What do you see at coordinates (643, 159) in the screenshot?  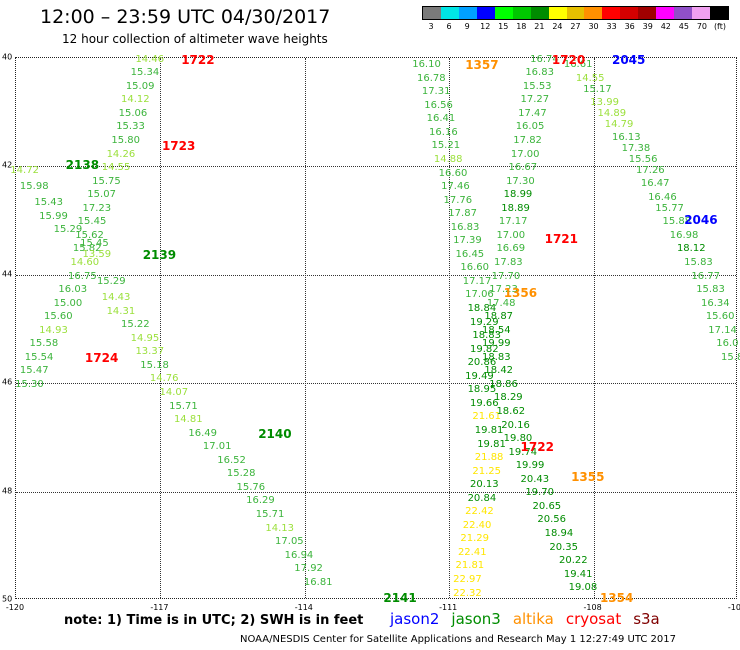 I see `wave-height-value: 15.56` at bounding box center [643, 159].